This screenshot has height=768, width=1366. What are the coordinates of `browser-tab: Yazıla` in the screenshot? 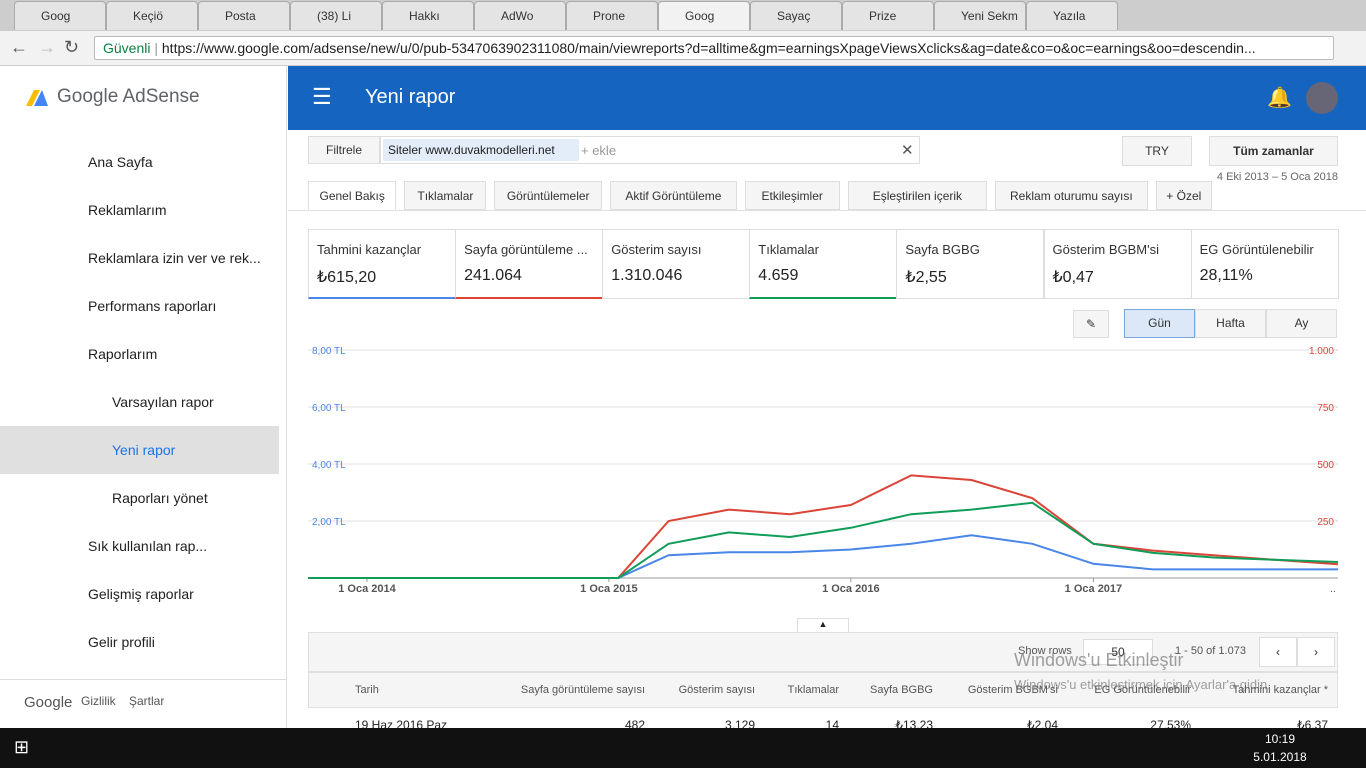 It's located at (1072, 15).